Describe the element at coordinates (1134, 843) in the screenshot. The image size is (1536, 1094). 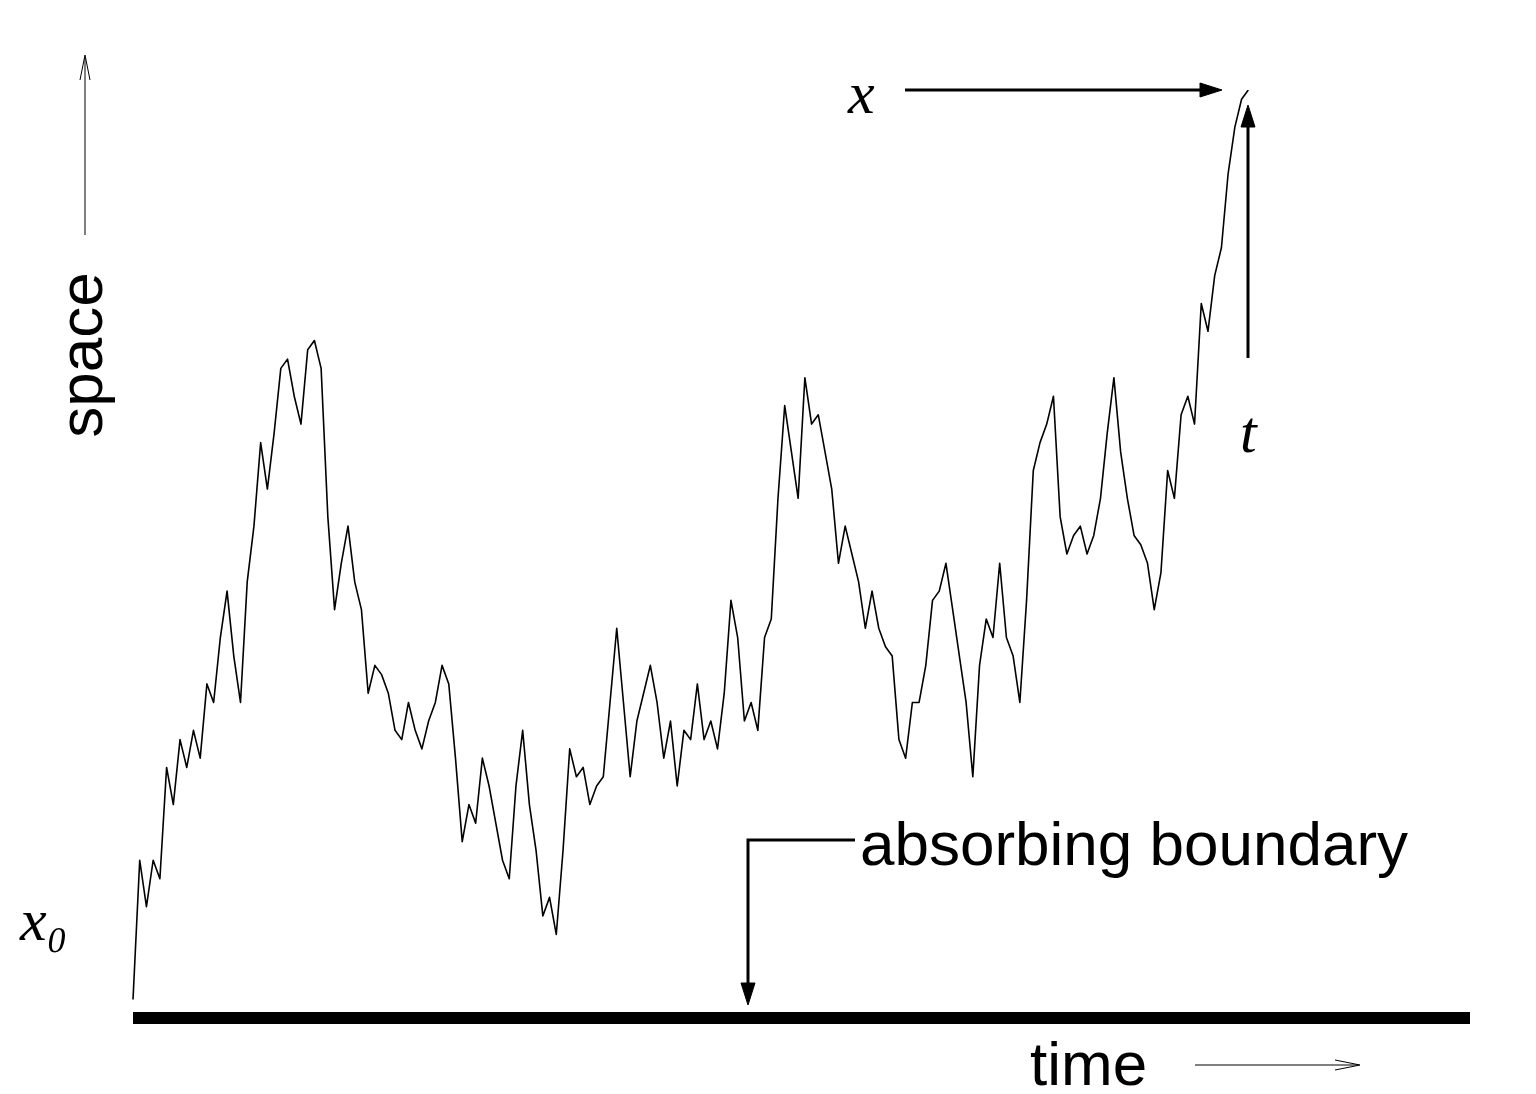
I see `ref-line-label: absorbing boundary` at that location.